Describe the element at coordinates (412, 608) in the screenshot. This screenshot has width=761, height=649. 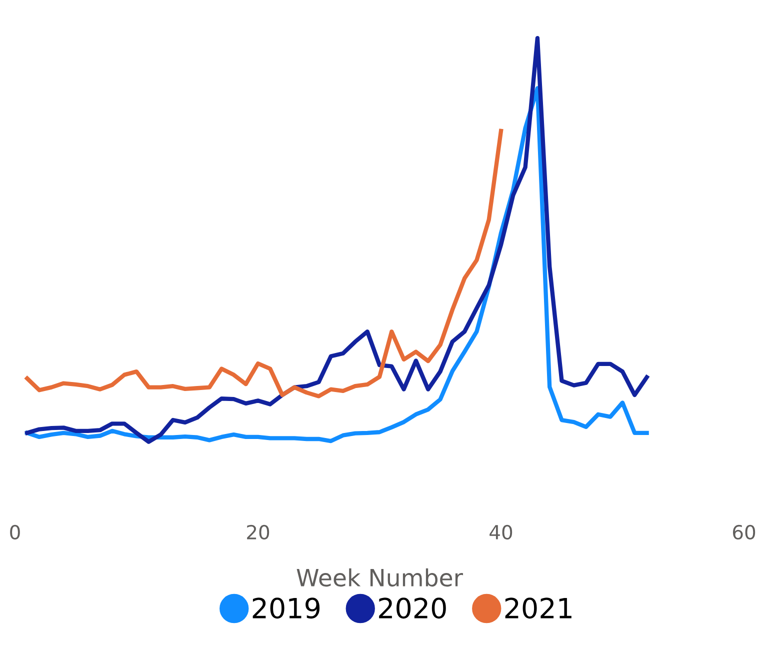
I see `legend-label: 2020` at that location.